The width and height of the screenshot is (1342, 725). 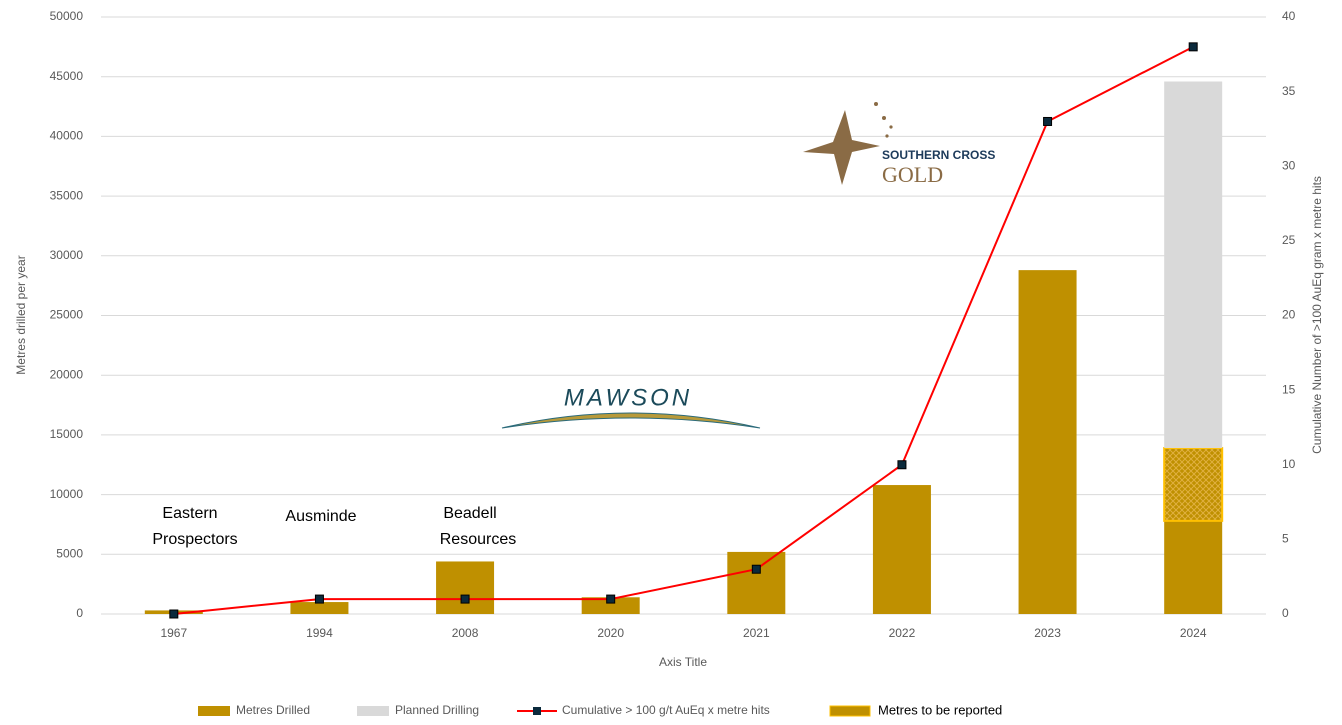 What do you see at coordinates (469, 513) in the screenshot?
I see `annotation: Beadell` at bounding box center [469, 513].